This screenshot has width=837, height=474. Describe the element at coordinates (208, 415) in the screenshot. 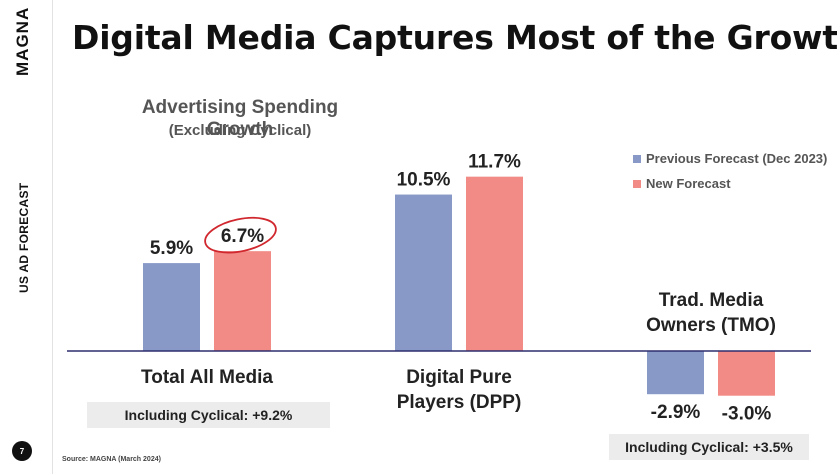

I see `note-total-cyclical: Including Cyclical: +9.2%` at that location.